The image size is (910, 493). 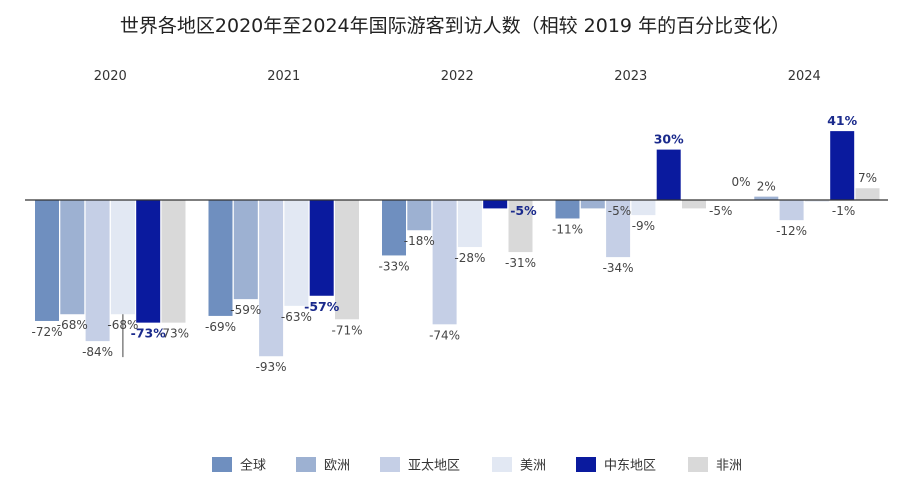 I want to click on data-label-2022-1: -18%, so click(x=419, y=241).